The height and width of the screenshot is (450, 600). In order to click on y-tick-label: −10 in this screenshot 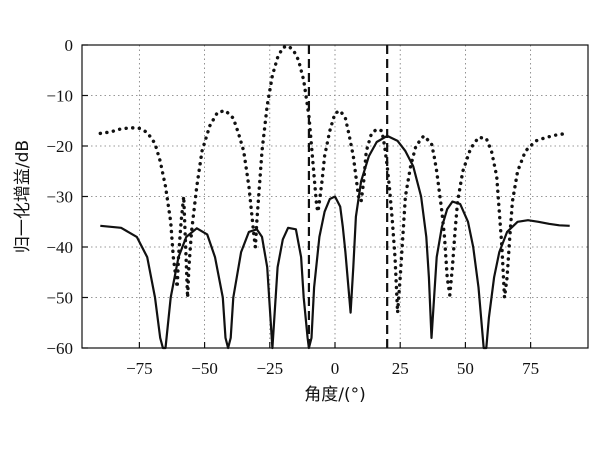, I will do `click(59, 96)`.